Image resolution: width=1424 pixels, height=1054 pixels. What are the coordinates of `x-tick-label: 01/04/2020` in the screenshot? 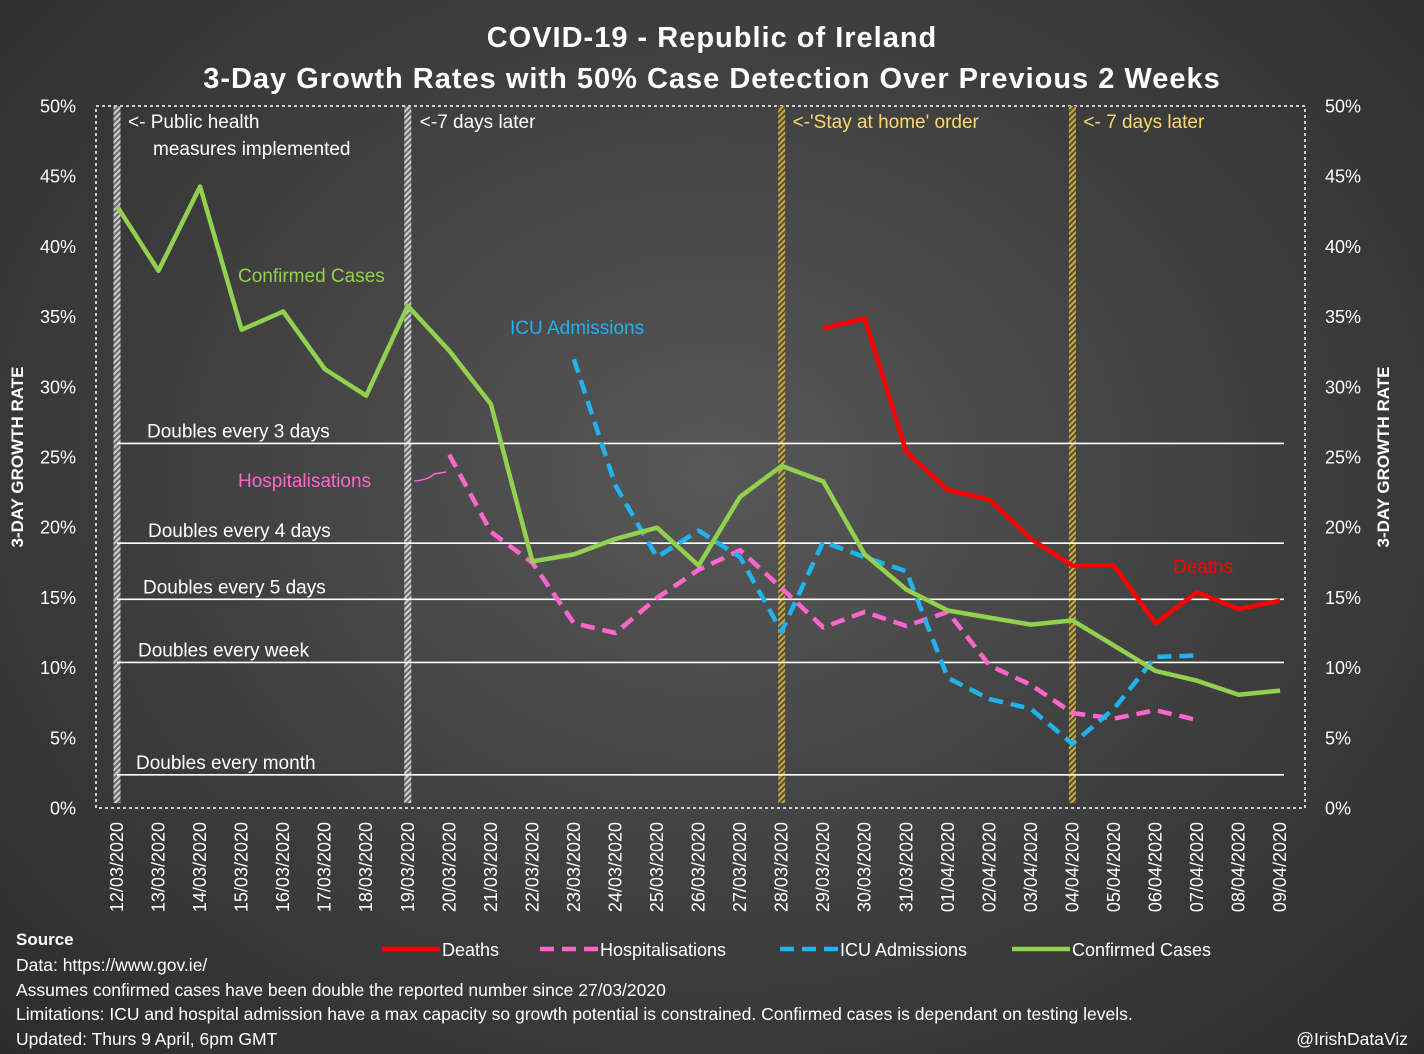 It's located at (948, 867).